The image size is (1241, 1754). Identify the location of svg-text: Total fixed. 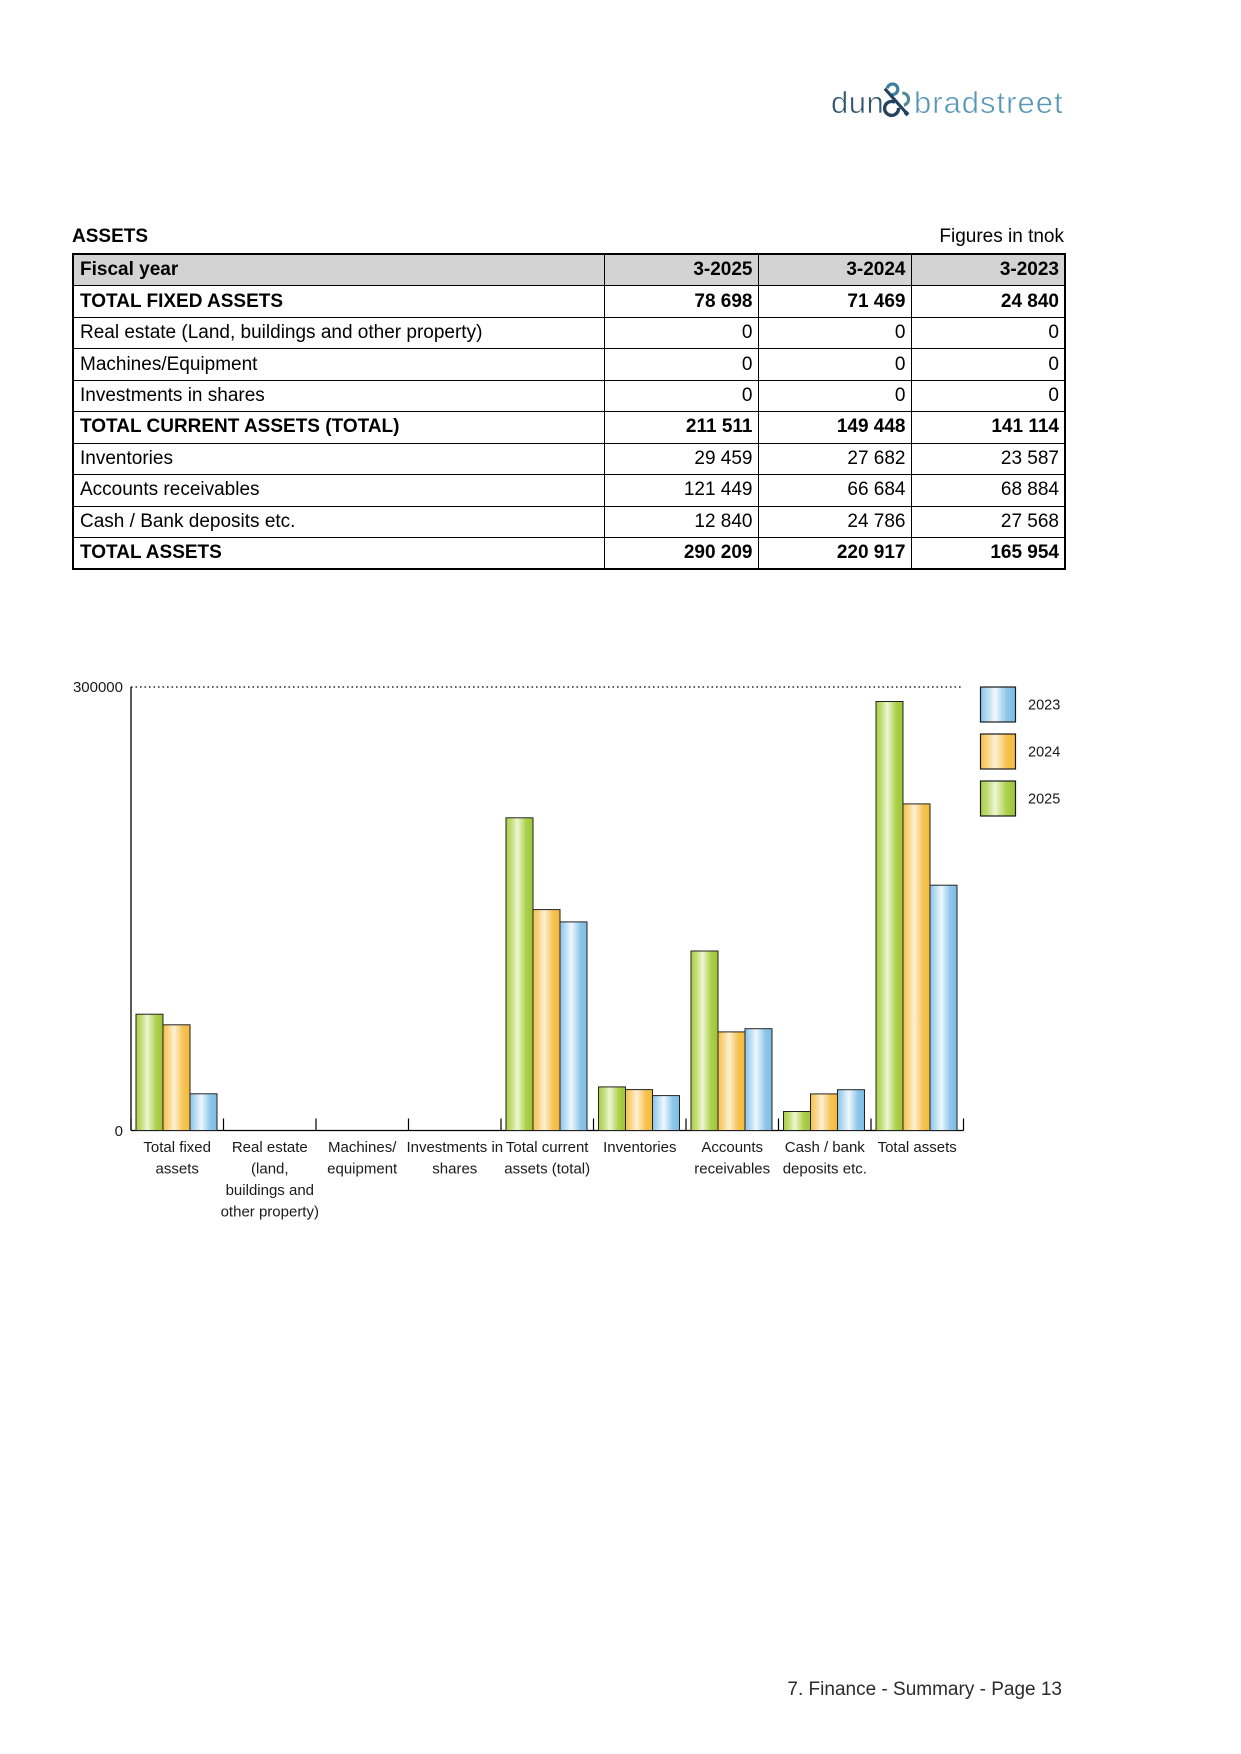
(177, 1147).